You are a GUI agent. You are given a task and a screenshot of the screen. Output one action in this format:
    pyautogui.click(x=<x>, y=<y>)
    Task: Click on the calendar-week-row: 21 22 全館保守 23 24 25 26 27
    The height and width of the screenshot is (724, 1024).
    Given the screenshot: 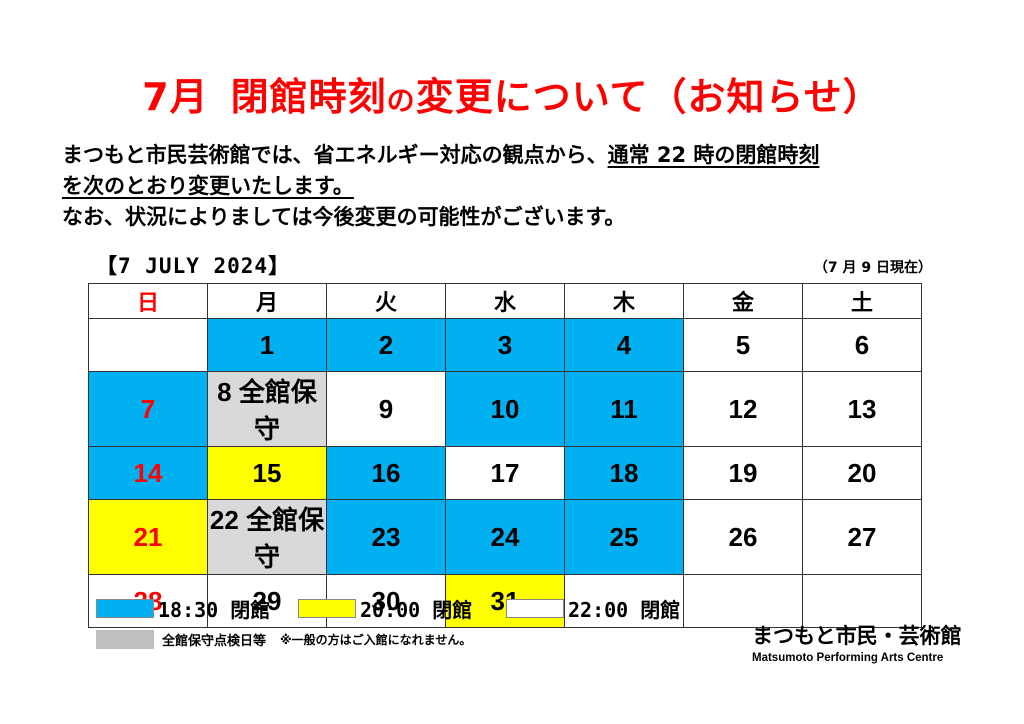 What is the action you would take?
    pyautogui.click(x=505, y=537)
    